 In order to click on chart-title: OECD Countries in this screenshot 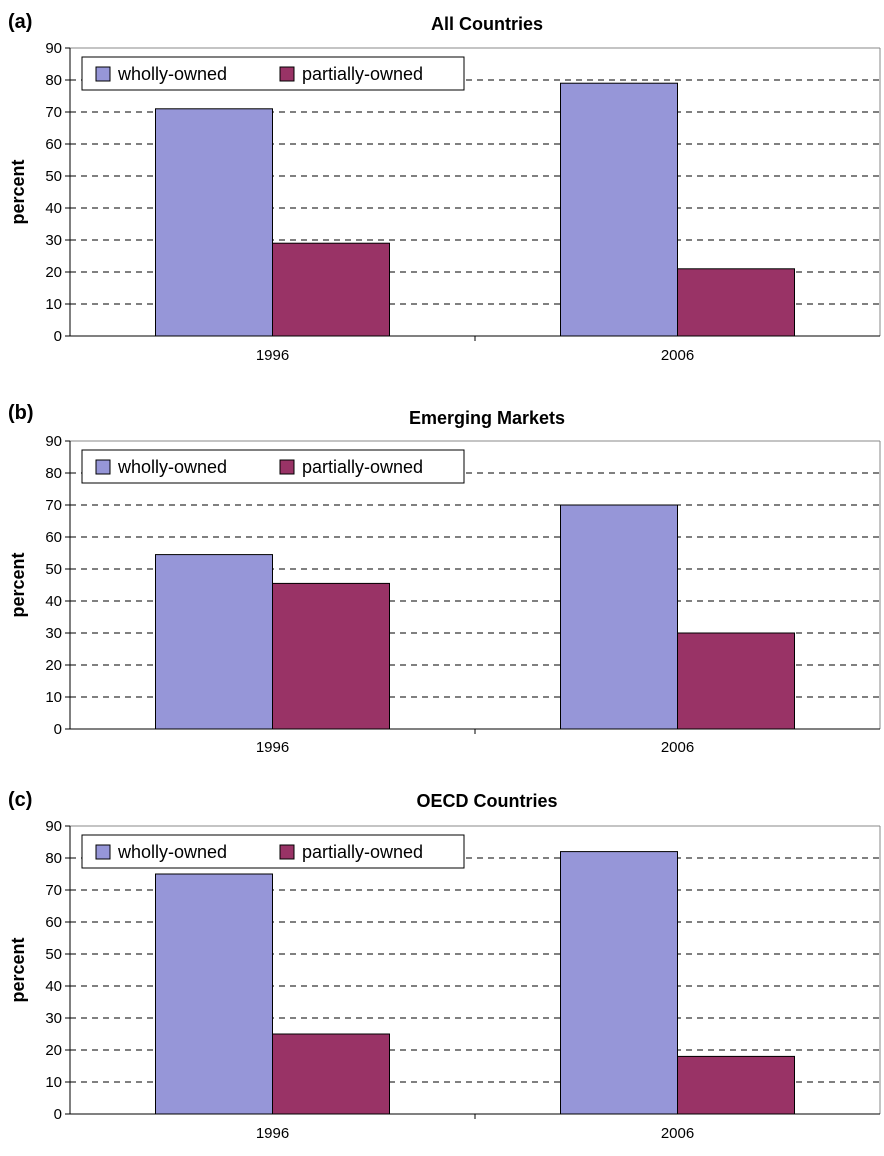, I will do `click(486, 801)`.